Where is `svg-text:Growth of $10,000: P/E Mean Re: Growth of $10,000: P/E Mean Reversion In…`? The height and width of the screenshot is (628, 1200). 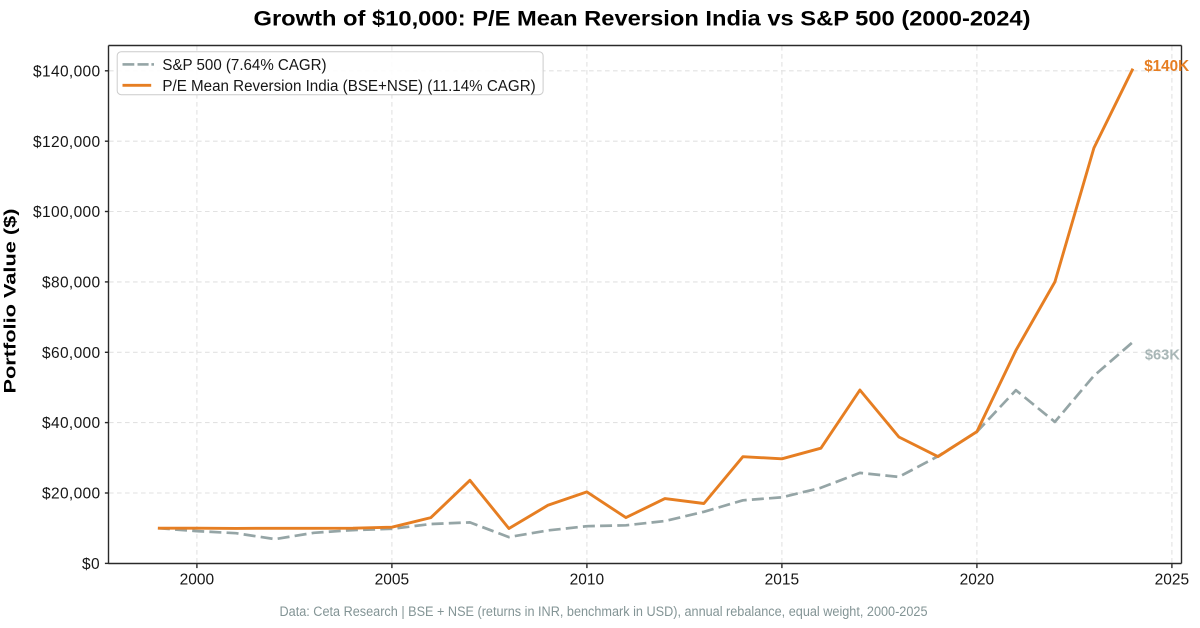 svg-text:Growth of $10,000: P/E Mean Re: Growth of $10,000: P/E Mean Reversion In… is located at coordinates (642, 18).